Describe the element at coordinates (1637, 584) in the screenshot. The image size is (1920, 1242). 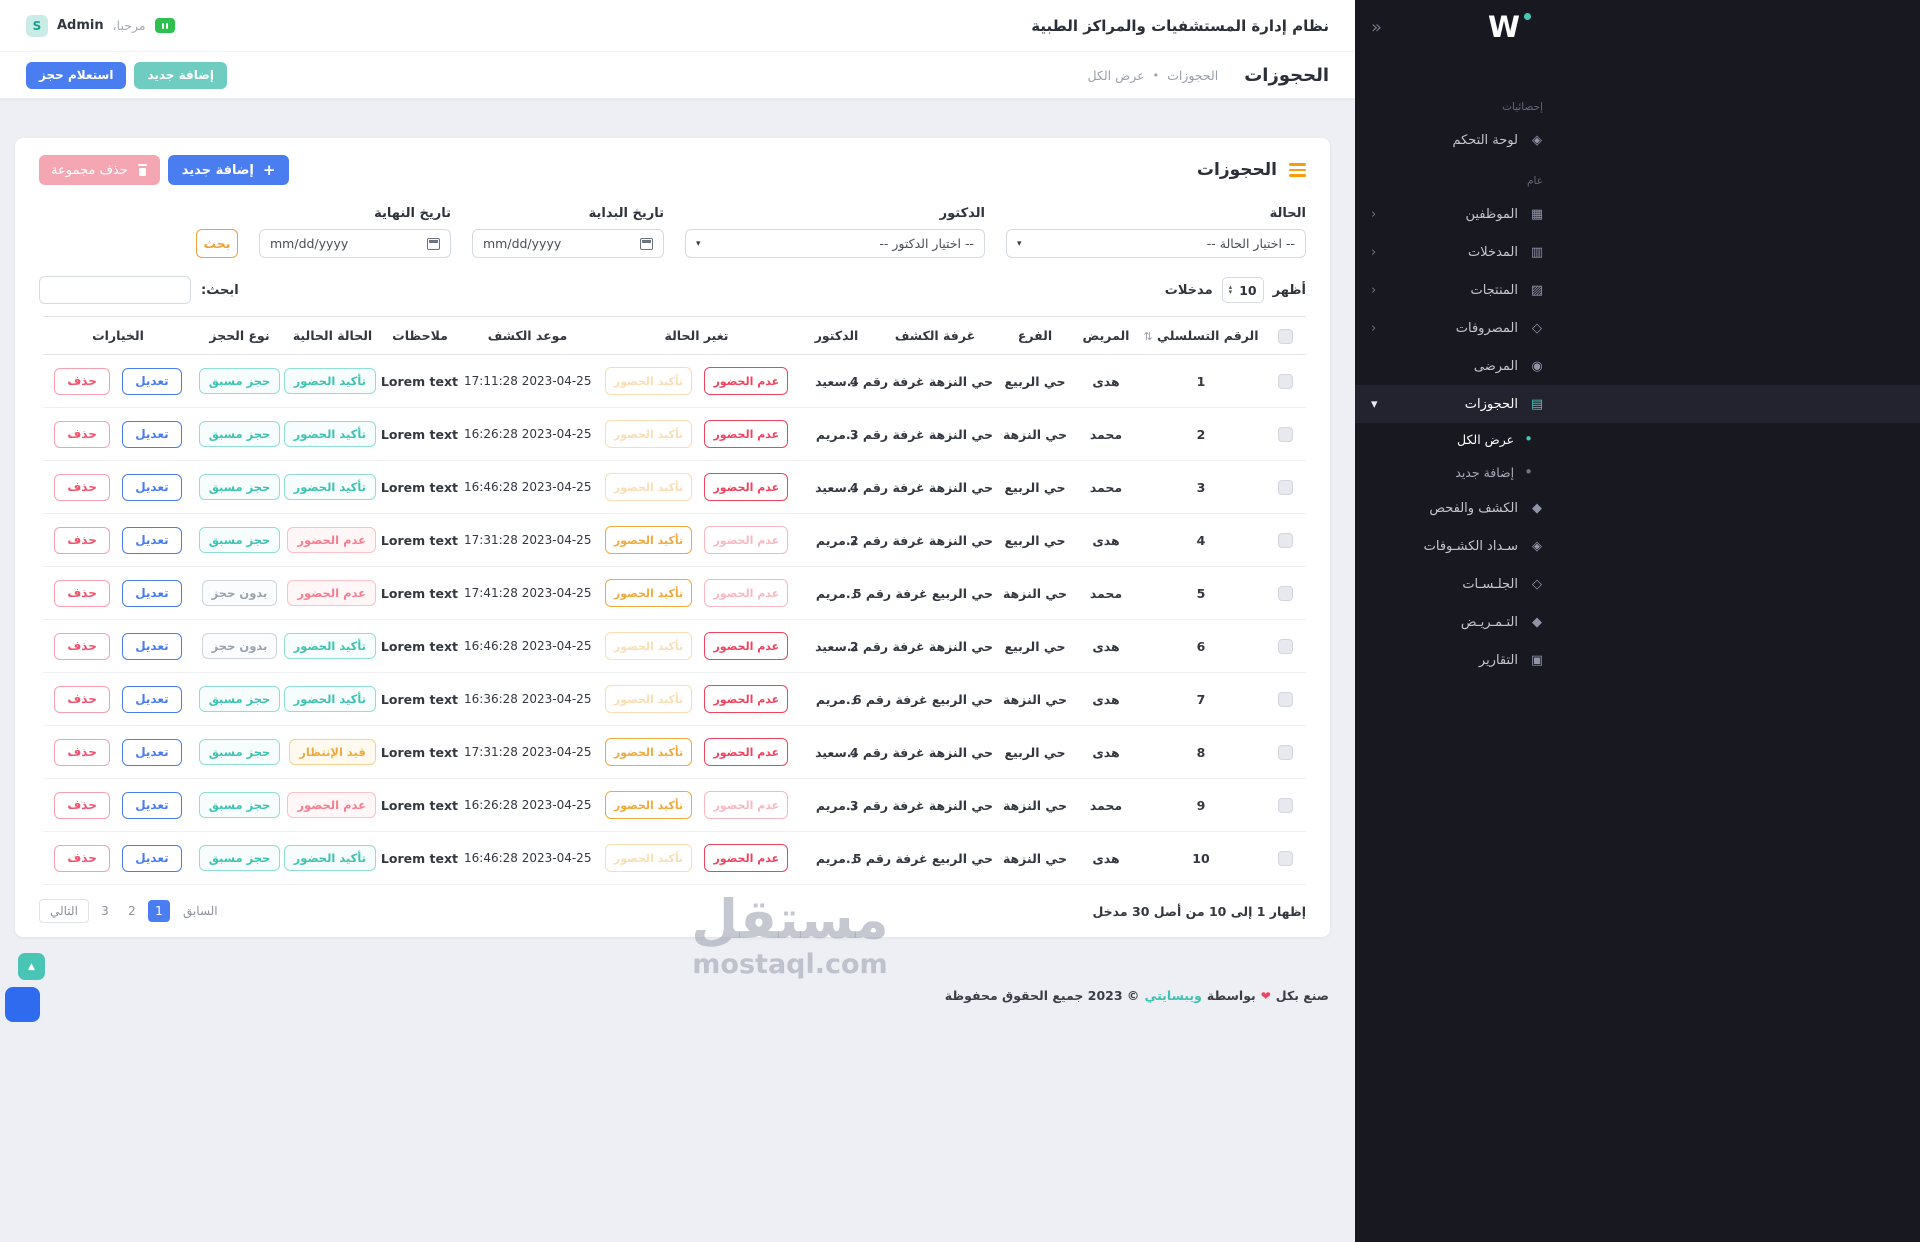
I see `sidebar-item-sessions: ◇ الجلـسـات` at that location.